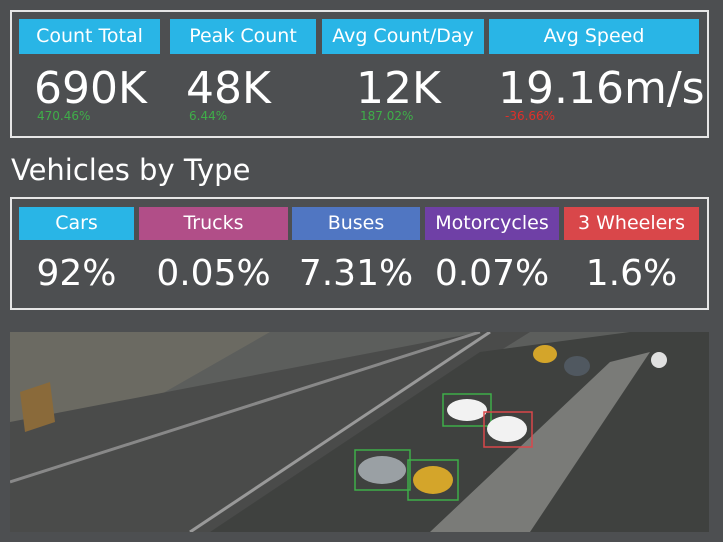 Image resolution: width=723 pixels, height=542 pixels. What do you see at coordinates (631, 223) in the screenshot?
I see `type-label: 3 Wheelers` at bounding box center [631, 223].